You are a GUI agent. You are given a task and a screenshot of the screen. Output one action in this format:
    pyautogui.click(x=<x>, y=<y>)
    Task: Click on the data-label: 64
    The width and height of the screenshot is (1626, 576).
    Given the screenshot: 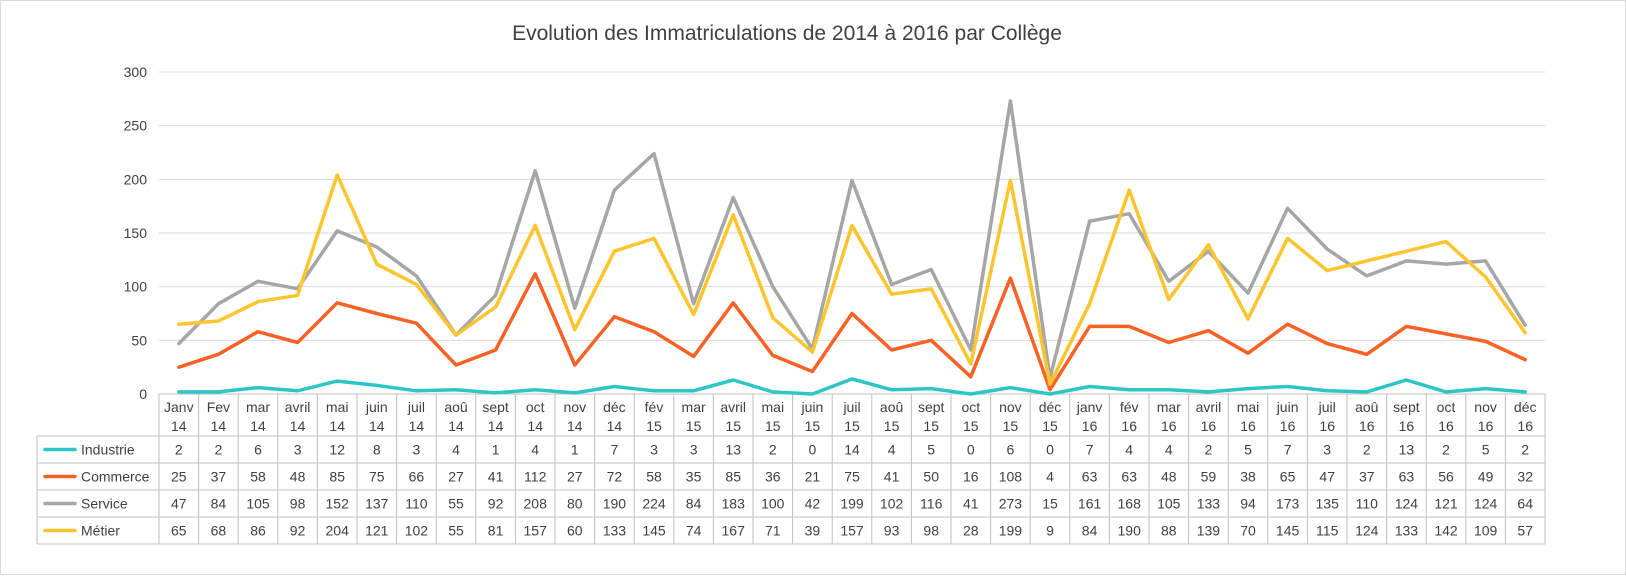 What is the action you would take?
    pyautogui.click(x=1525, y=504)
    